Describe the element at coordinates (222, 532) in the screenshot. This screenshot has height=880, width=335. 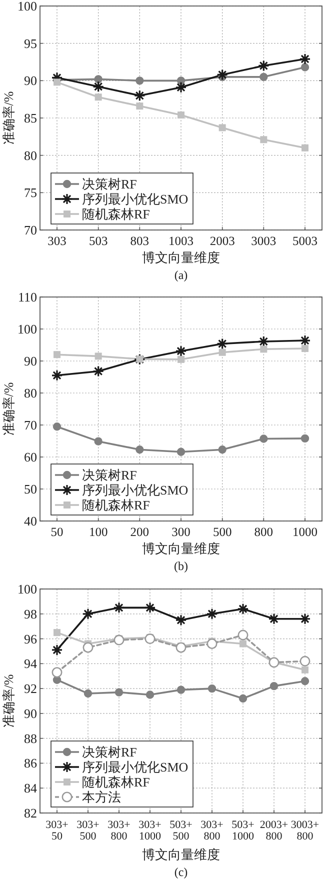
I see `x-tick-label: 500` at that location.